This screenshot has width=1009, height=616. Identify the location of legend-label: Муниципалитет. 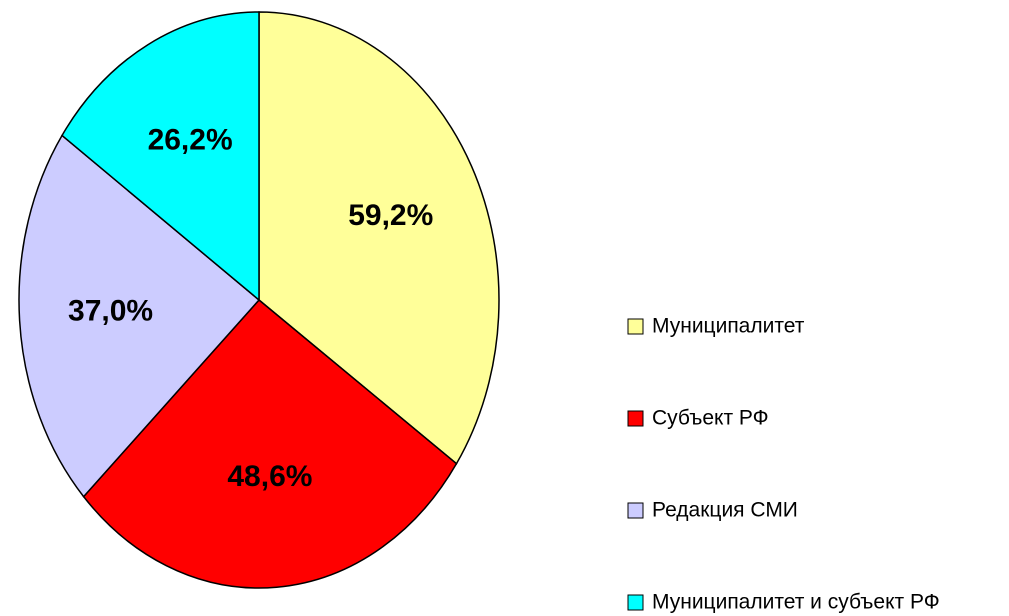
(728, 326).